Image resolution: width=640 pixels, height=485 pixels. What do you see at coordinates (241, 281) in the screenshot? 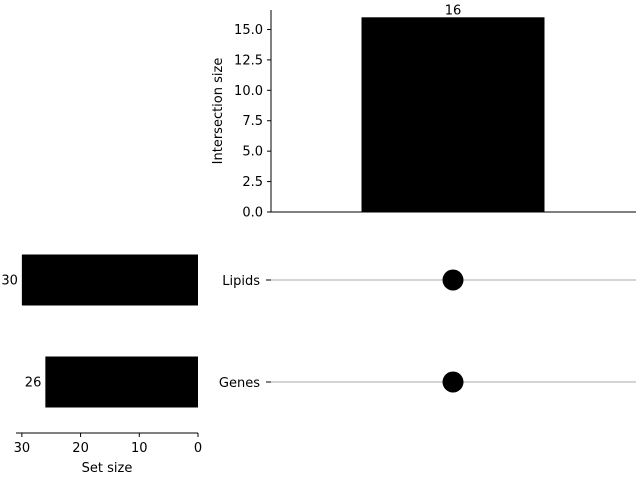
I see `matrix-row-label: Lipids` at bounding box center [241, 281].